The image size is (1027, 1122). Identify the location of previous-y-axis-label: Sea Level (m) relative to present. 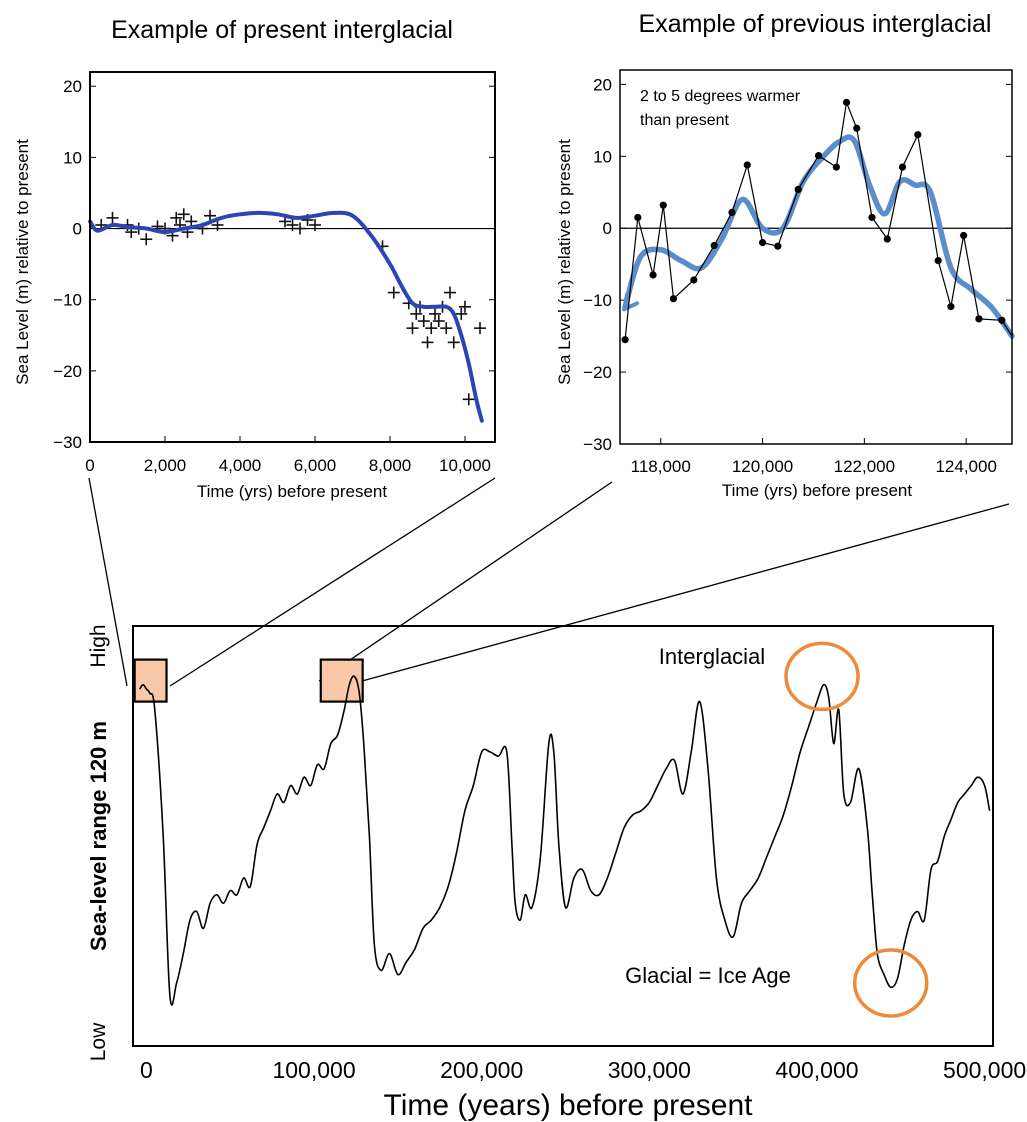
(564, 262).